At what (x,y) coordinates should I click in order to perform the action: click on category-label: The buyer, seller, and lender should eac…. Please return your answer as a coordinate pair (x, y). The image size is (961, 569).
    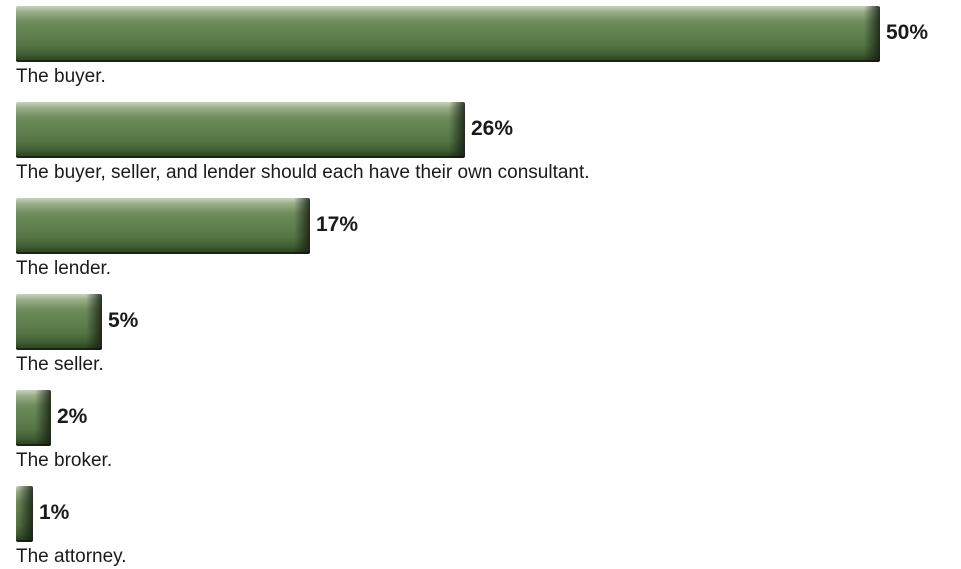
    Looking at the image, I should click on (303, 172).